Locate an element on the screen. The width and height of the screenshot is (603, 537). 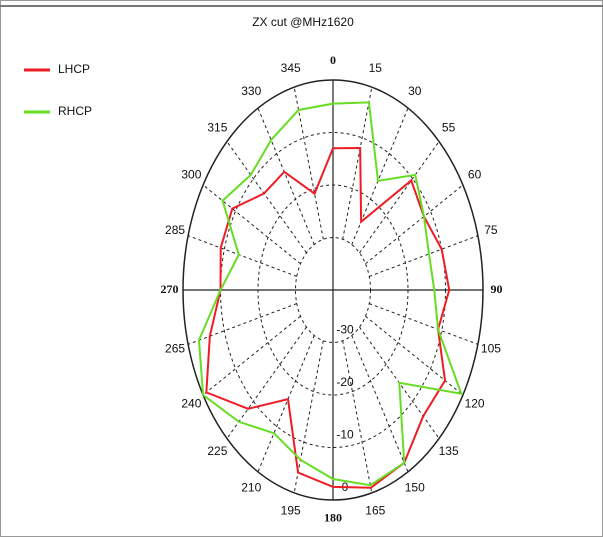
angle-label: 285 is located at coordinates (175, 230).